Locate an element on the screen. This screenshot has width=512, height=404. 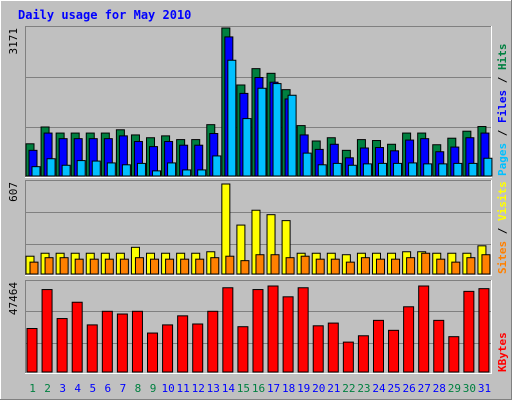
legend-visits: Visits is located at coordinates (502, 201).